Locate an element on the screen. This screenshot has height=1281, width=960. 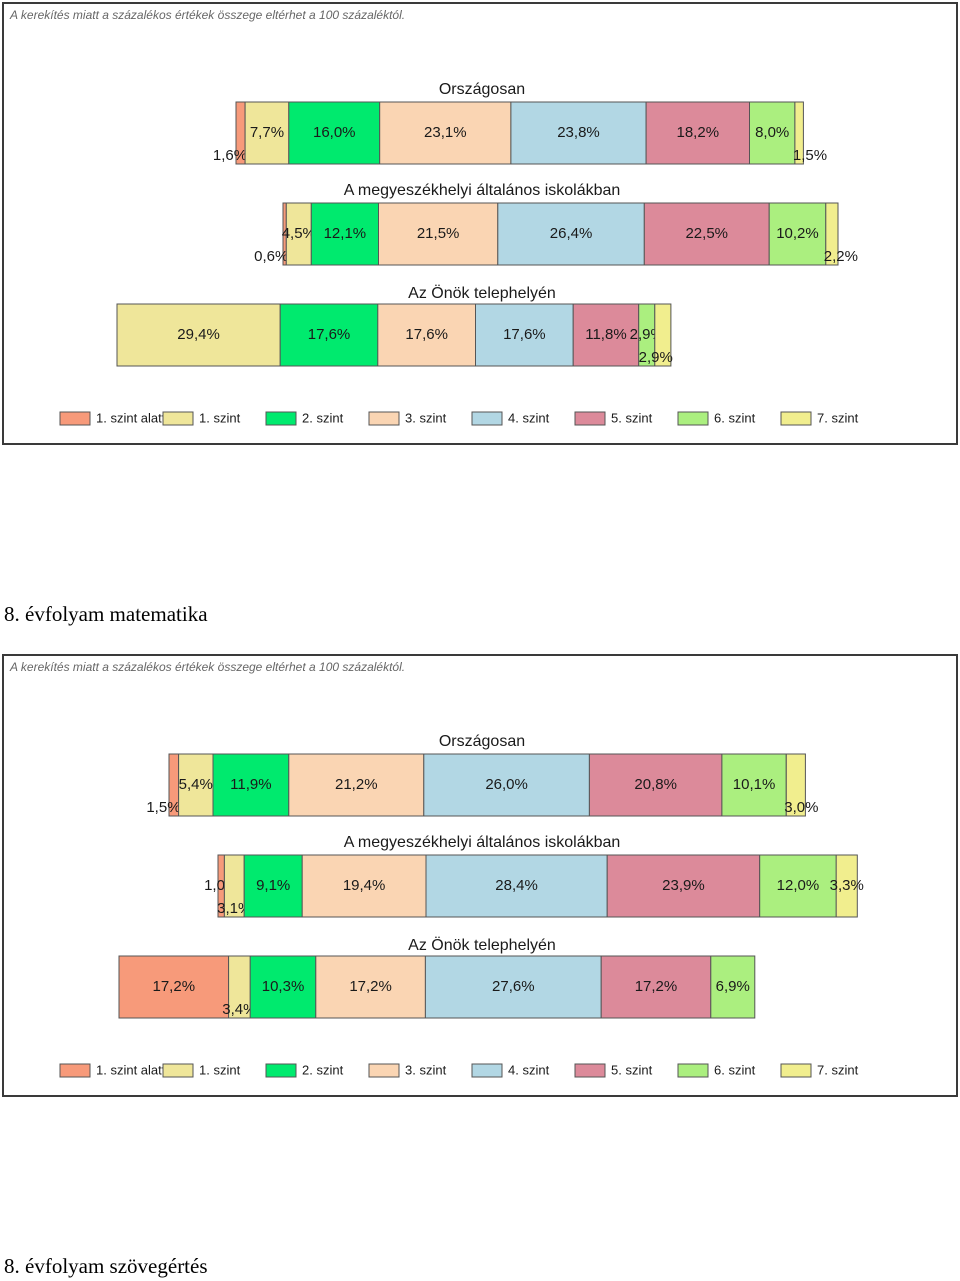
data-label: 28,4% is located at coordinates (516, 885).